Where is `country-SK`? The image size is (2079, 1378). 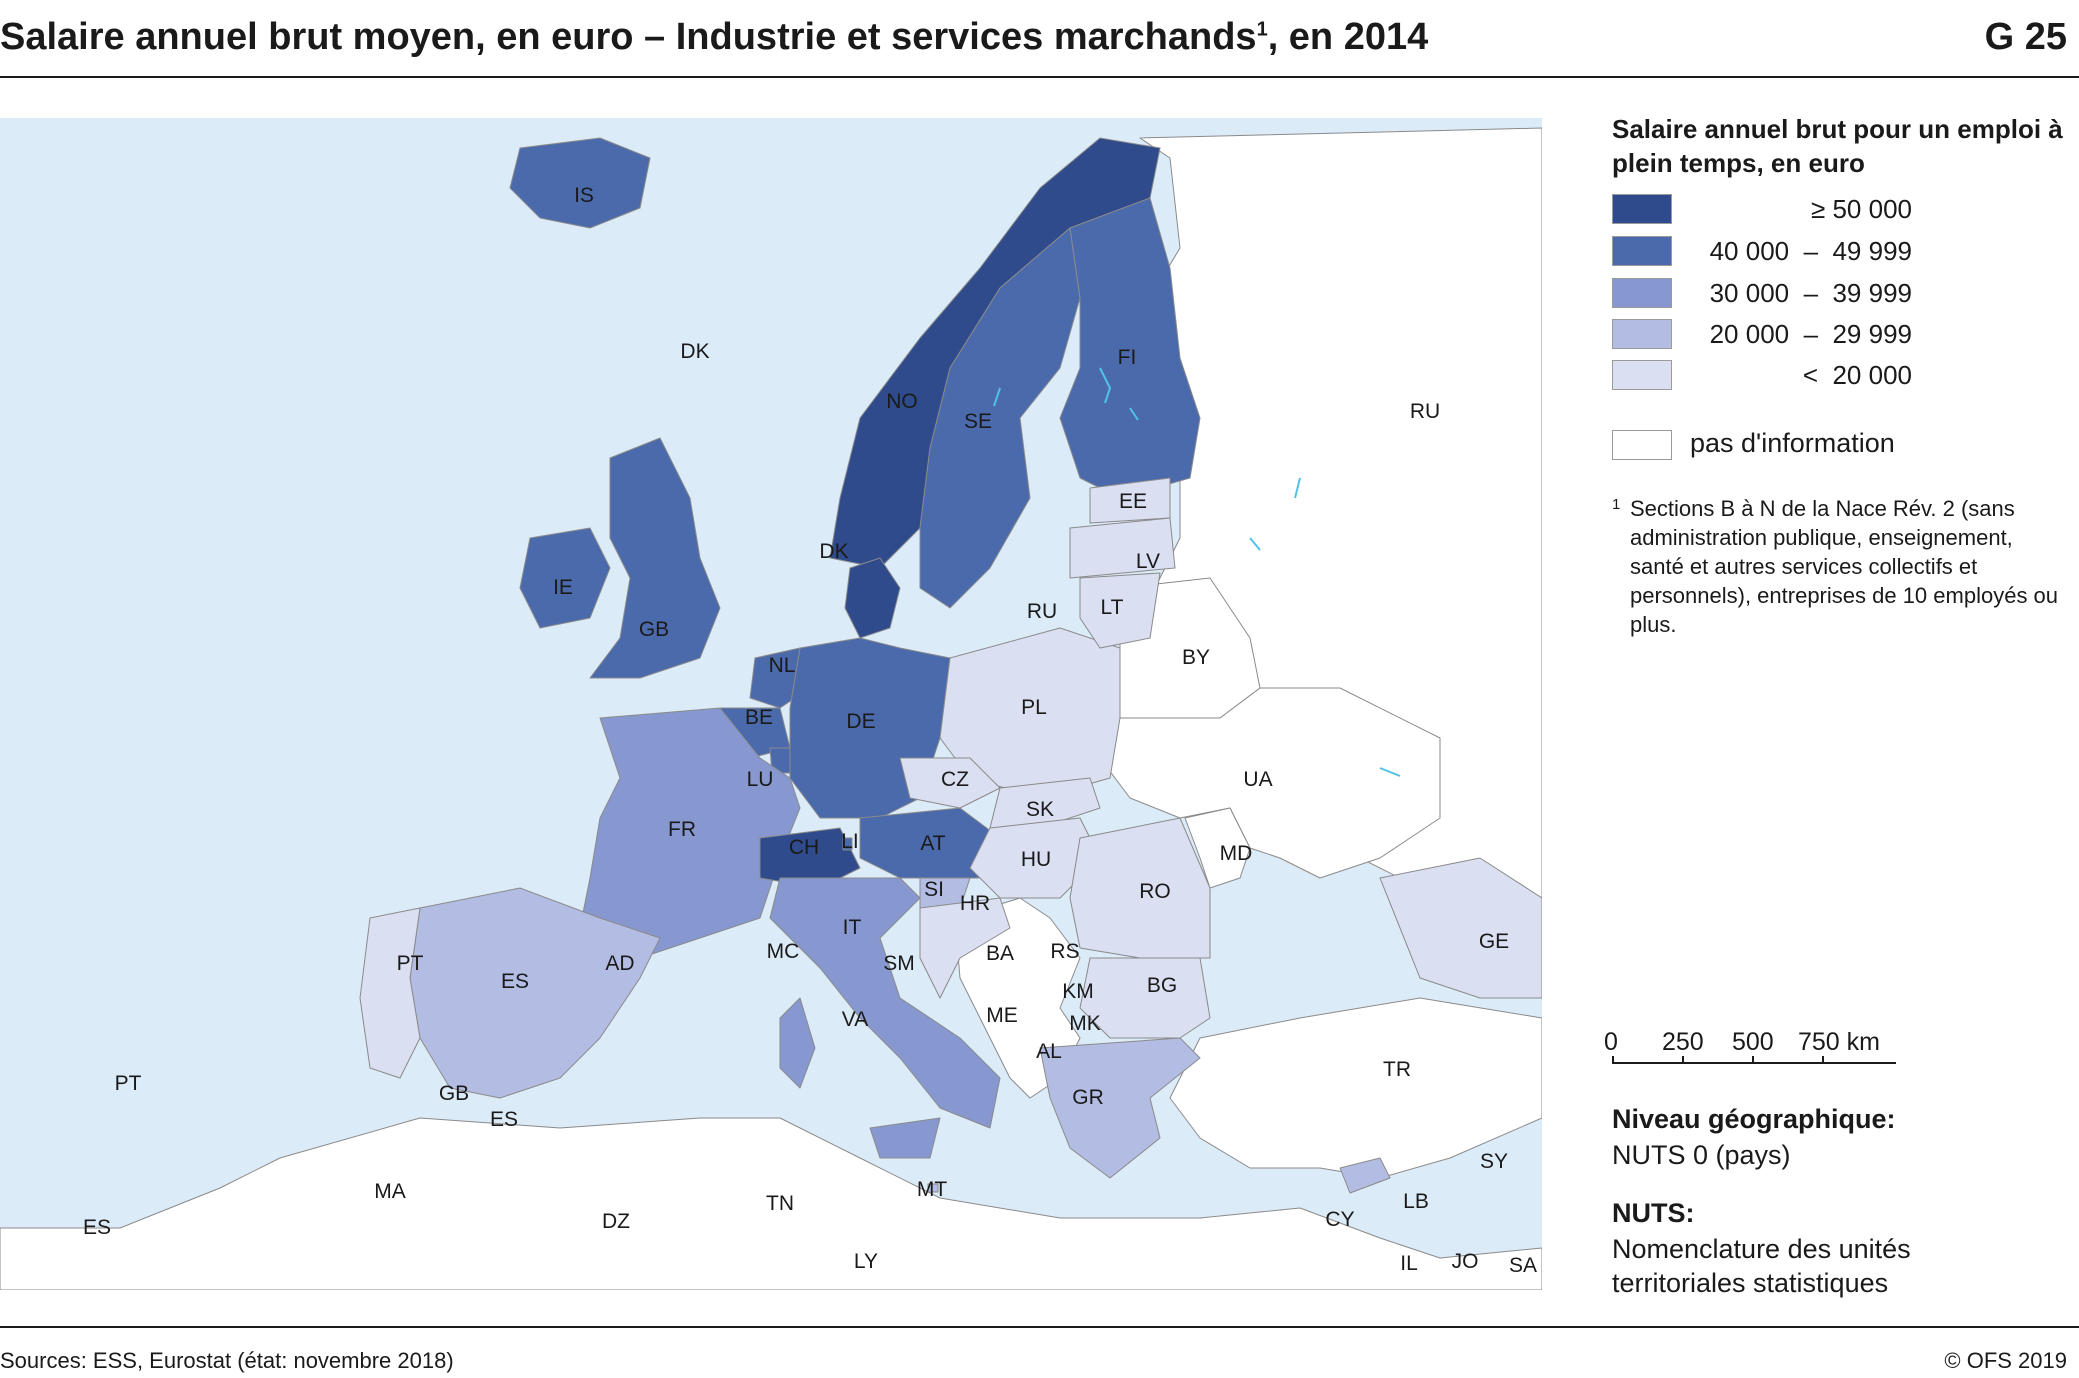 country-SK is located at coordinates (1045, 803).